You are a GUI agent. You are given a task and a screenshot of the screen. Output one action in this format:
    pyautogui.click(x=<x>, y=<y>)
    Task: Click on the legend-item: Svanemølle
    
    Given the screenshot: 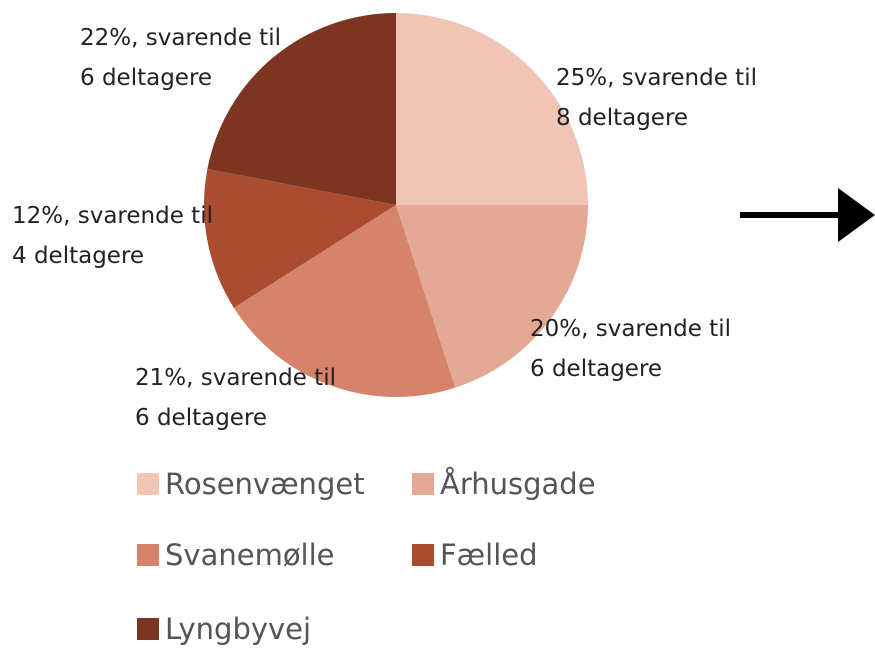 What is the action you would take?
    pyautogui.click(x=236, y=555)
    